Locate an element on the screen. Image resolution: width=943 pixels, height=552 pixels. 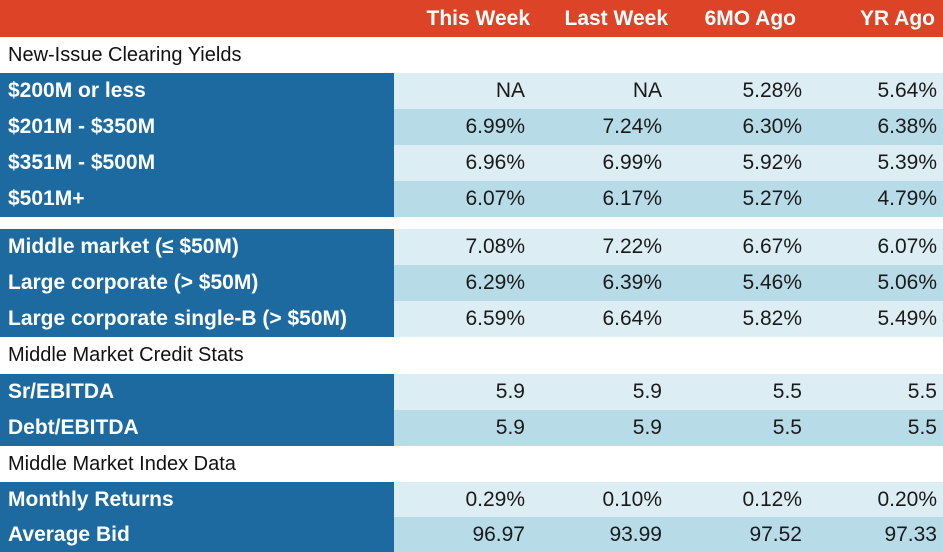
row-label: Large corporate single-B (> $50M) is located at coordinates (197, 319).